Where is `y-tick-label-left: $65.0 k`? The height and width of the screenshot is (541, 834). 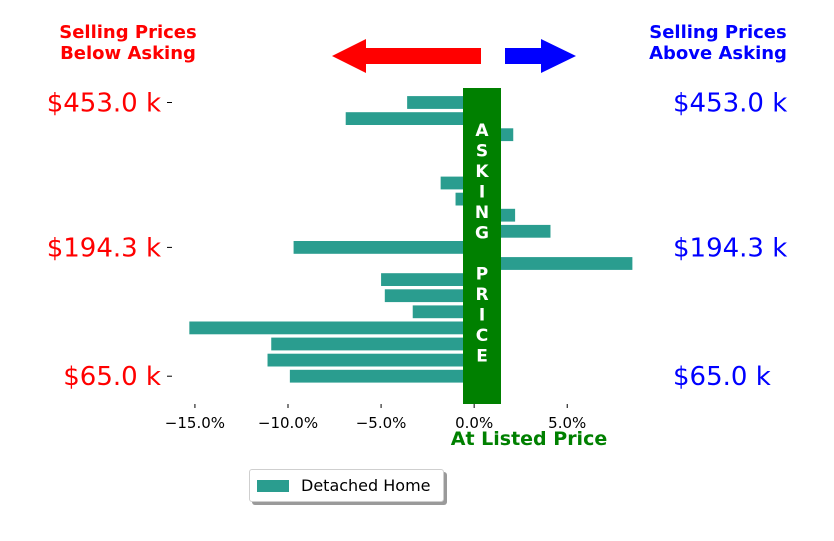
y-tick-label-left: $65.0 k is located at coordinates (112, 377).